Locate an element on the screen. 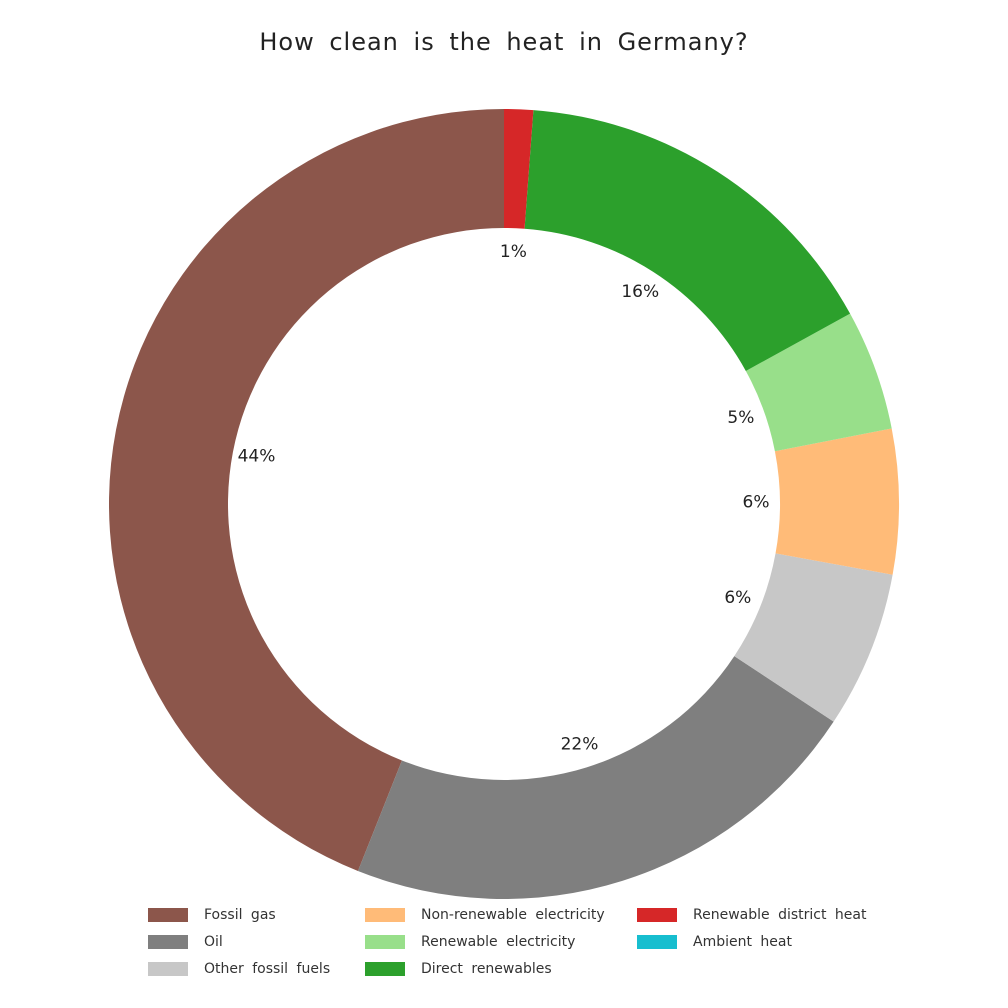  data-label-fossil-gas: 44% is located at coordinates (257, 457).